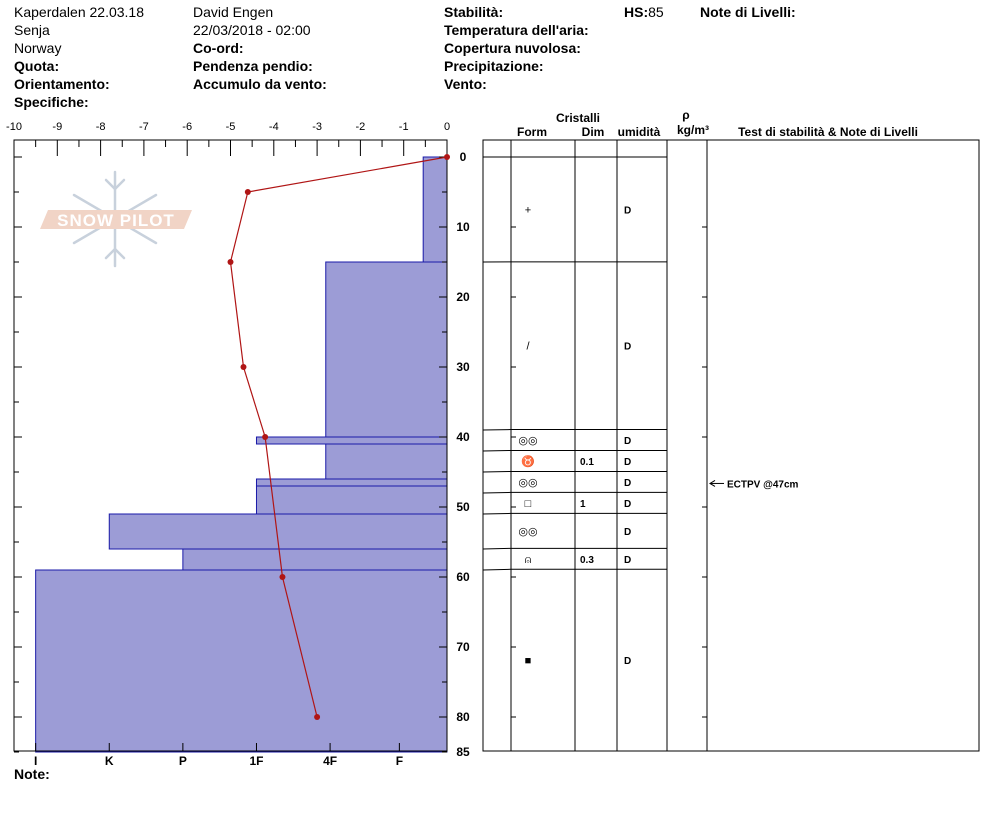 This screenshot has width=994, height=840. What do you see at coordinates (32, 30) in the screenshot?
I see `location-region: Senja` at bounding box center [32, 30].